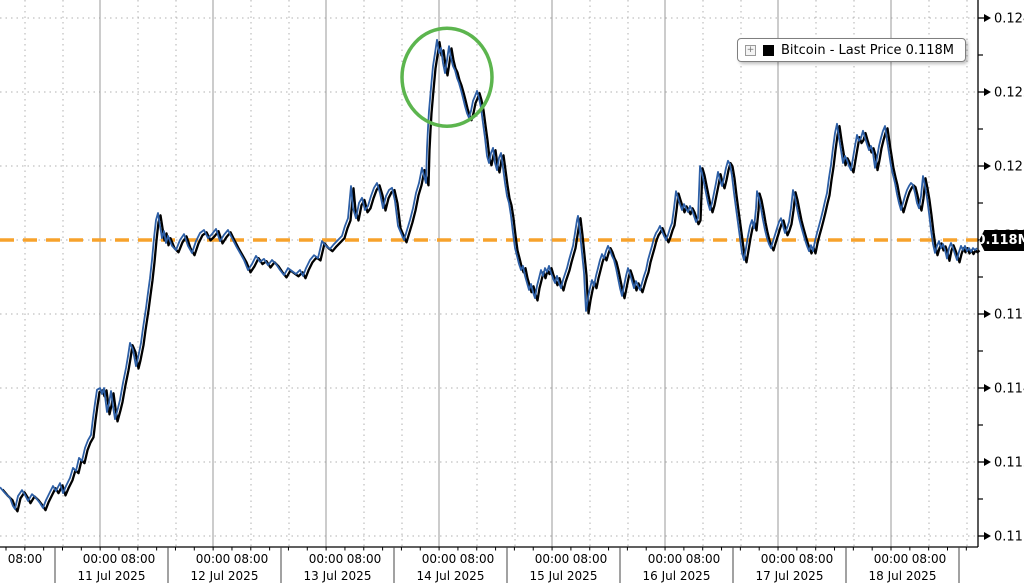 This screenshot has height=588, width=1024. I want to click on svg-text: 0.116M, so click(1009, 315).